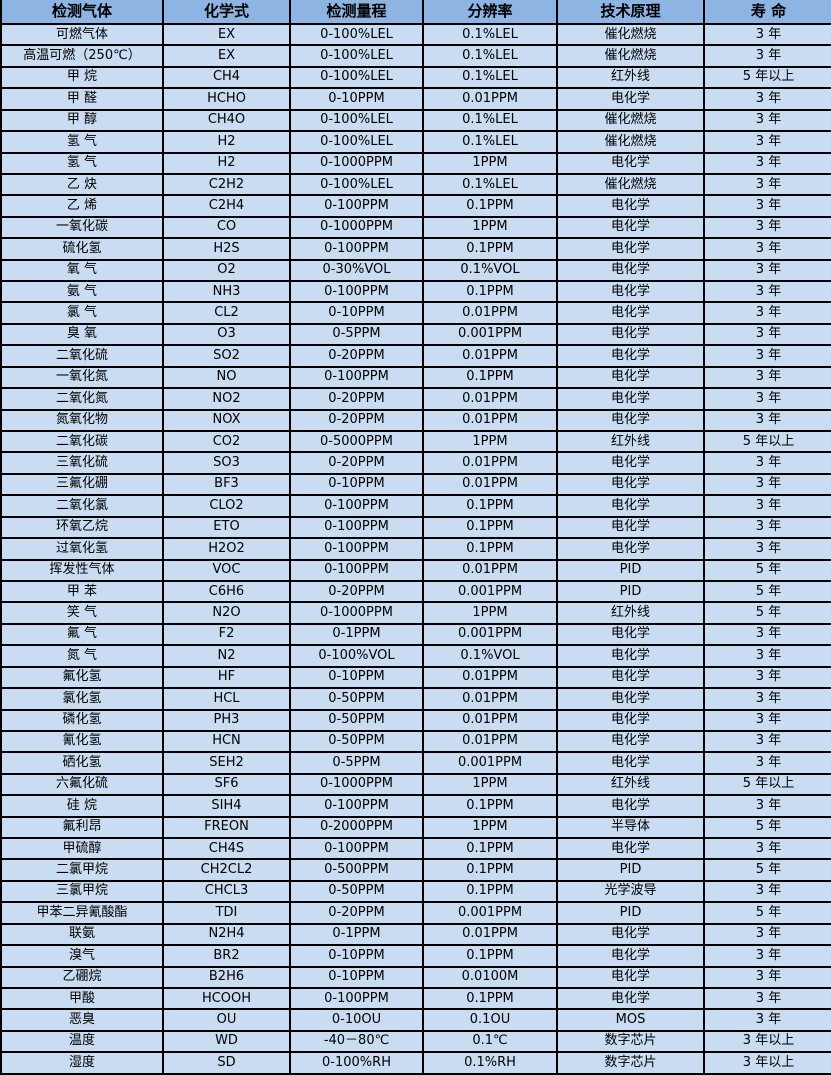 The height and width of the screenshot is (1075, 831). I want to click on cell-formula: HF, so click(226, 677).